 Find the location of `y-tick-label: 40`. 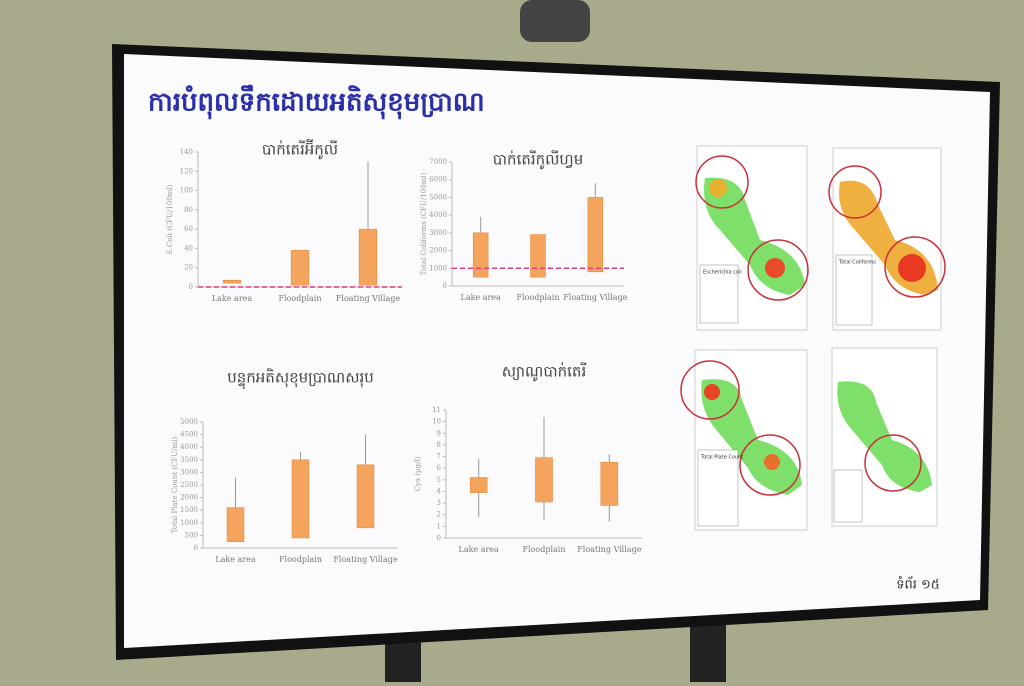

y-tick-label: 40 is located at coordinates (188, 248).